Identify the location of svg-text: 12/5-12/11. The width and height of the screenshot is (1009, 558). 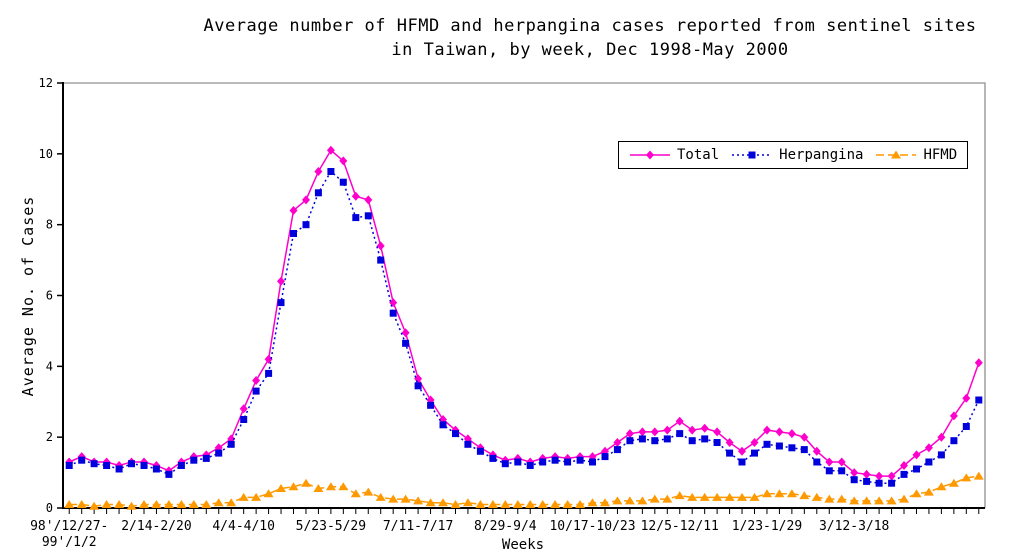
(680, 526).